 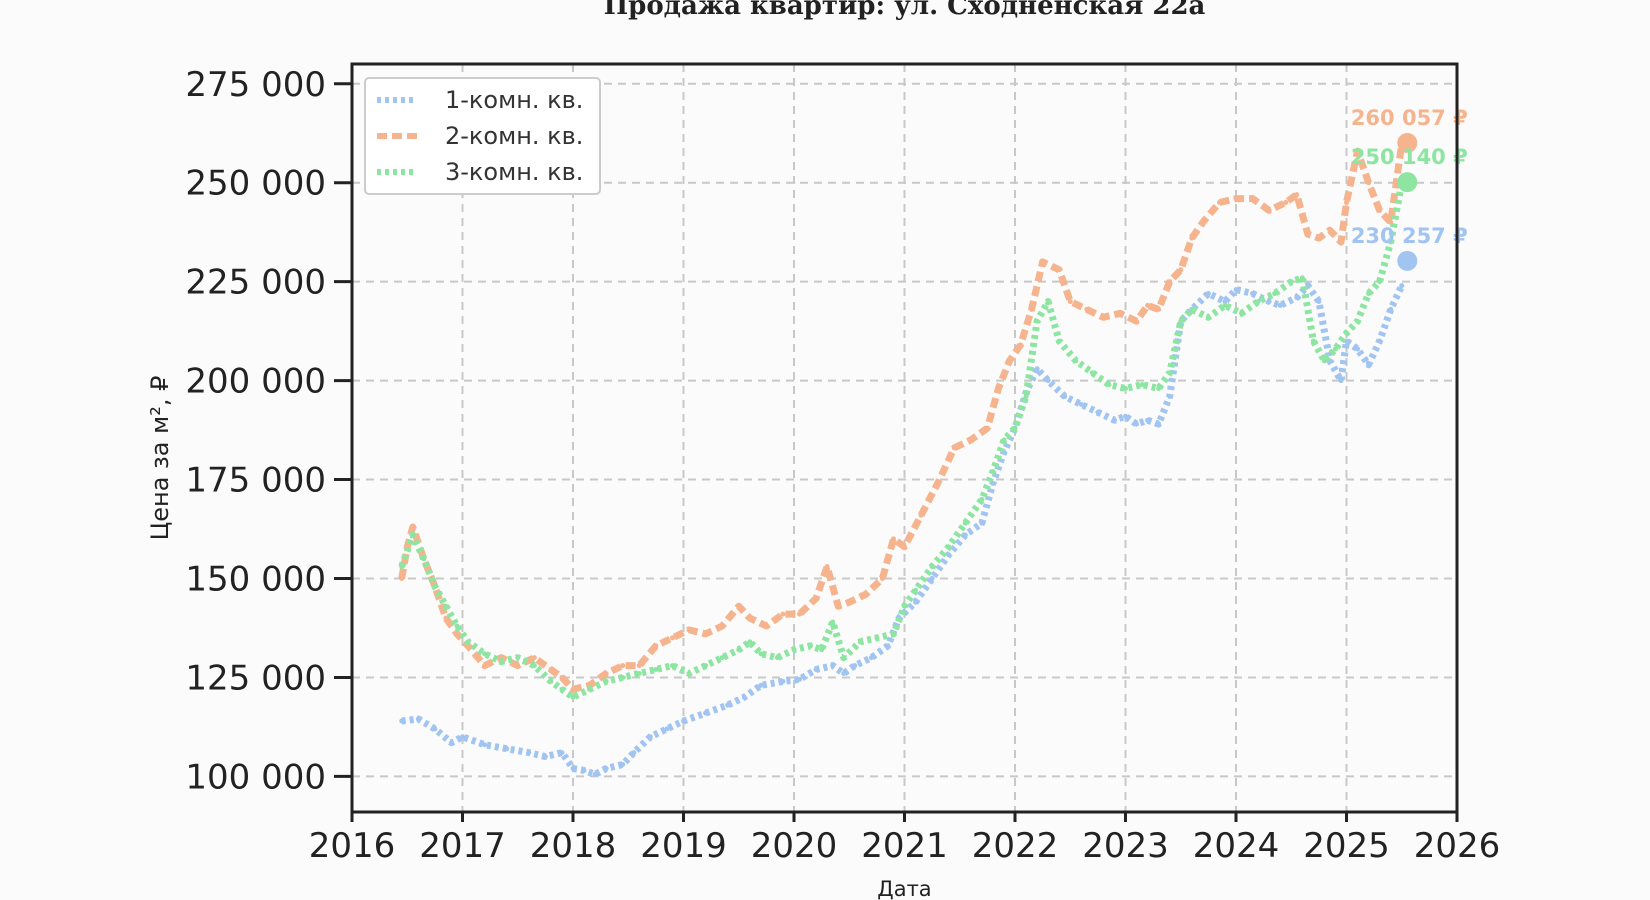 What do you see at coordinates (255, 184) in the screenshot?
I see `y-tick-label: 250 000` at bounding box center [255, 184].